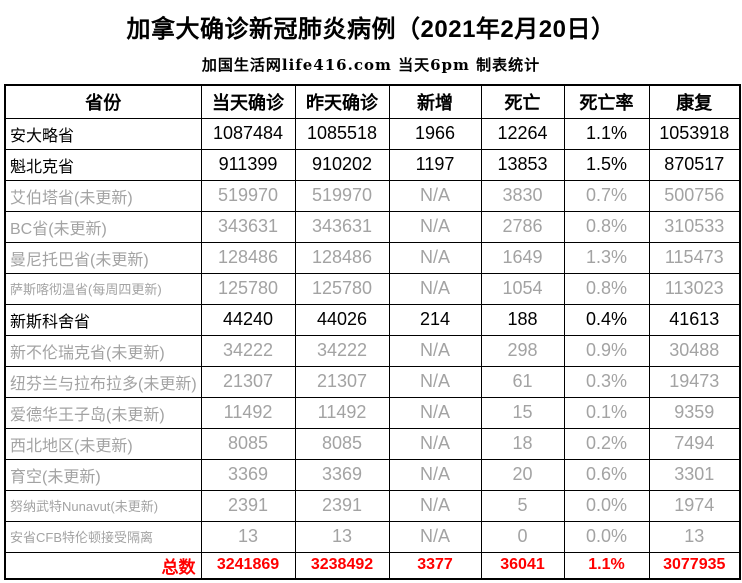  Describe the element at coordinates (372, 536) in the screenshot. I see `table-row: 安省CFB特伦顿接受隔离 13 13 N/A 0 0.0% 13` at that location.